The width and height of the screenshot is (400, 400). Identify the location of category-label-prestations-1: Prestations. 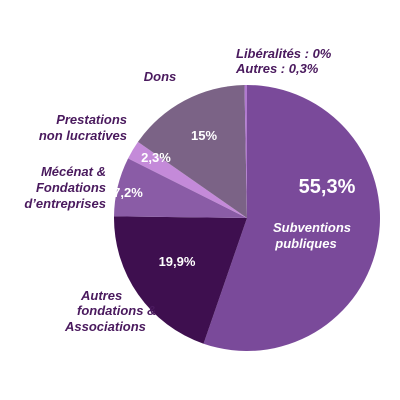
(91, 119).